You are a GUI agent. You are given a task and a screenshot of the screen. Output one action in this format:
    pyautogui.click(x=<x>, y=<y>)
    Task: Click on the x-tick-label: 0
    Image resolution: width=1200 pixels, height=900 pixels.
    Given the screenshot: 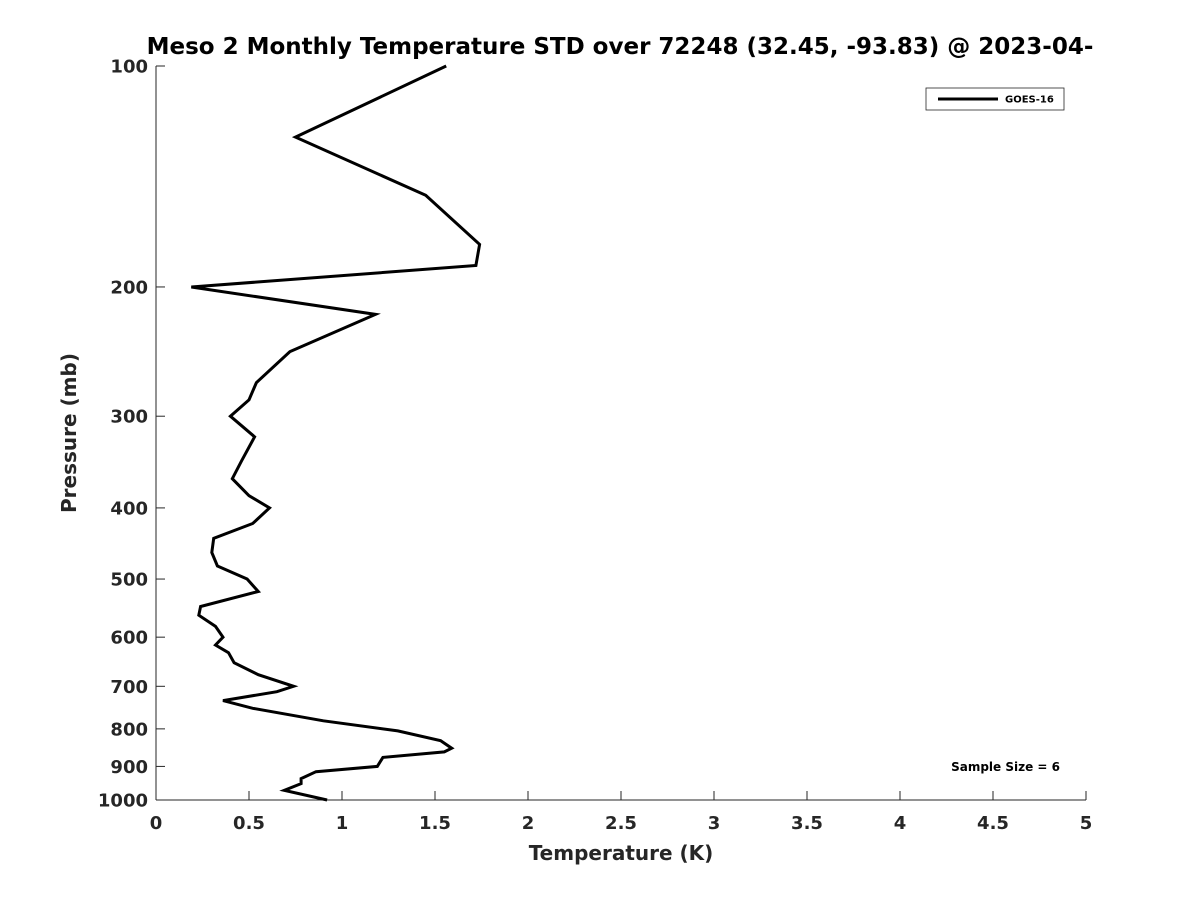 What is the action you would take?
    pyautogui.click(x=156, y=823)
    